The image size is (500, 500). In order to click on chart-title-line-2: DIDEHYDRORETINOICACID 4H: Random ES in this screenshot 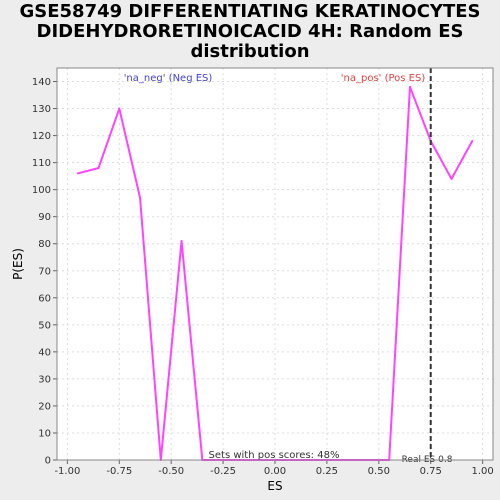, I will do `click(250, 31)`.